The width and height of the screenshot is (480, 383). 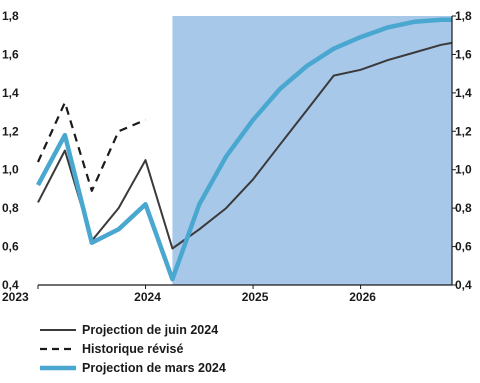 I want to click on y-tick-label-right: 1,2, so click(x=463, y=131).